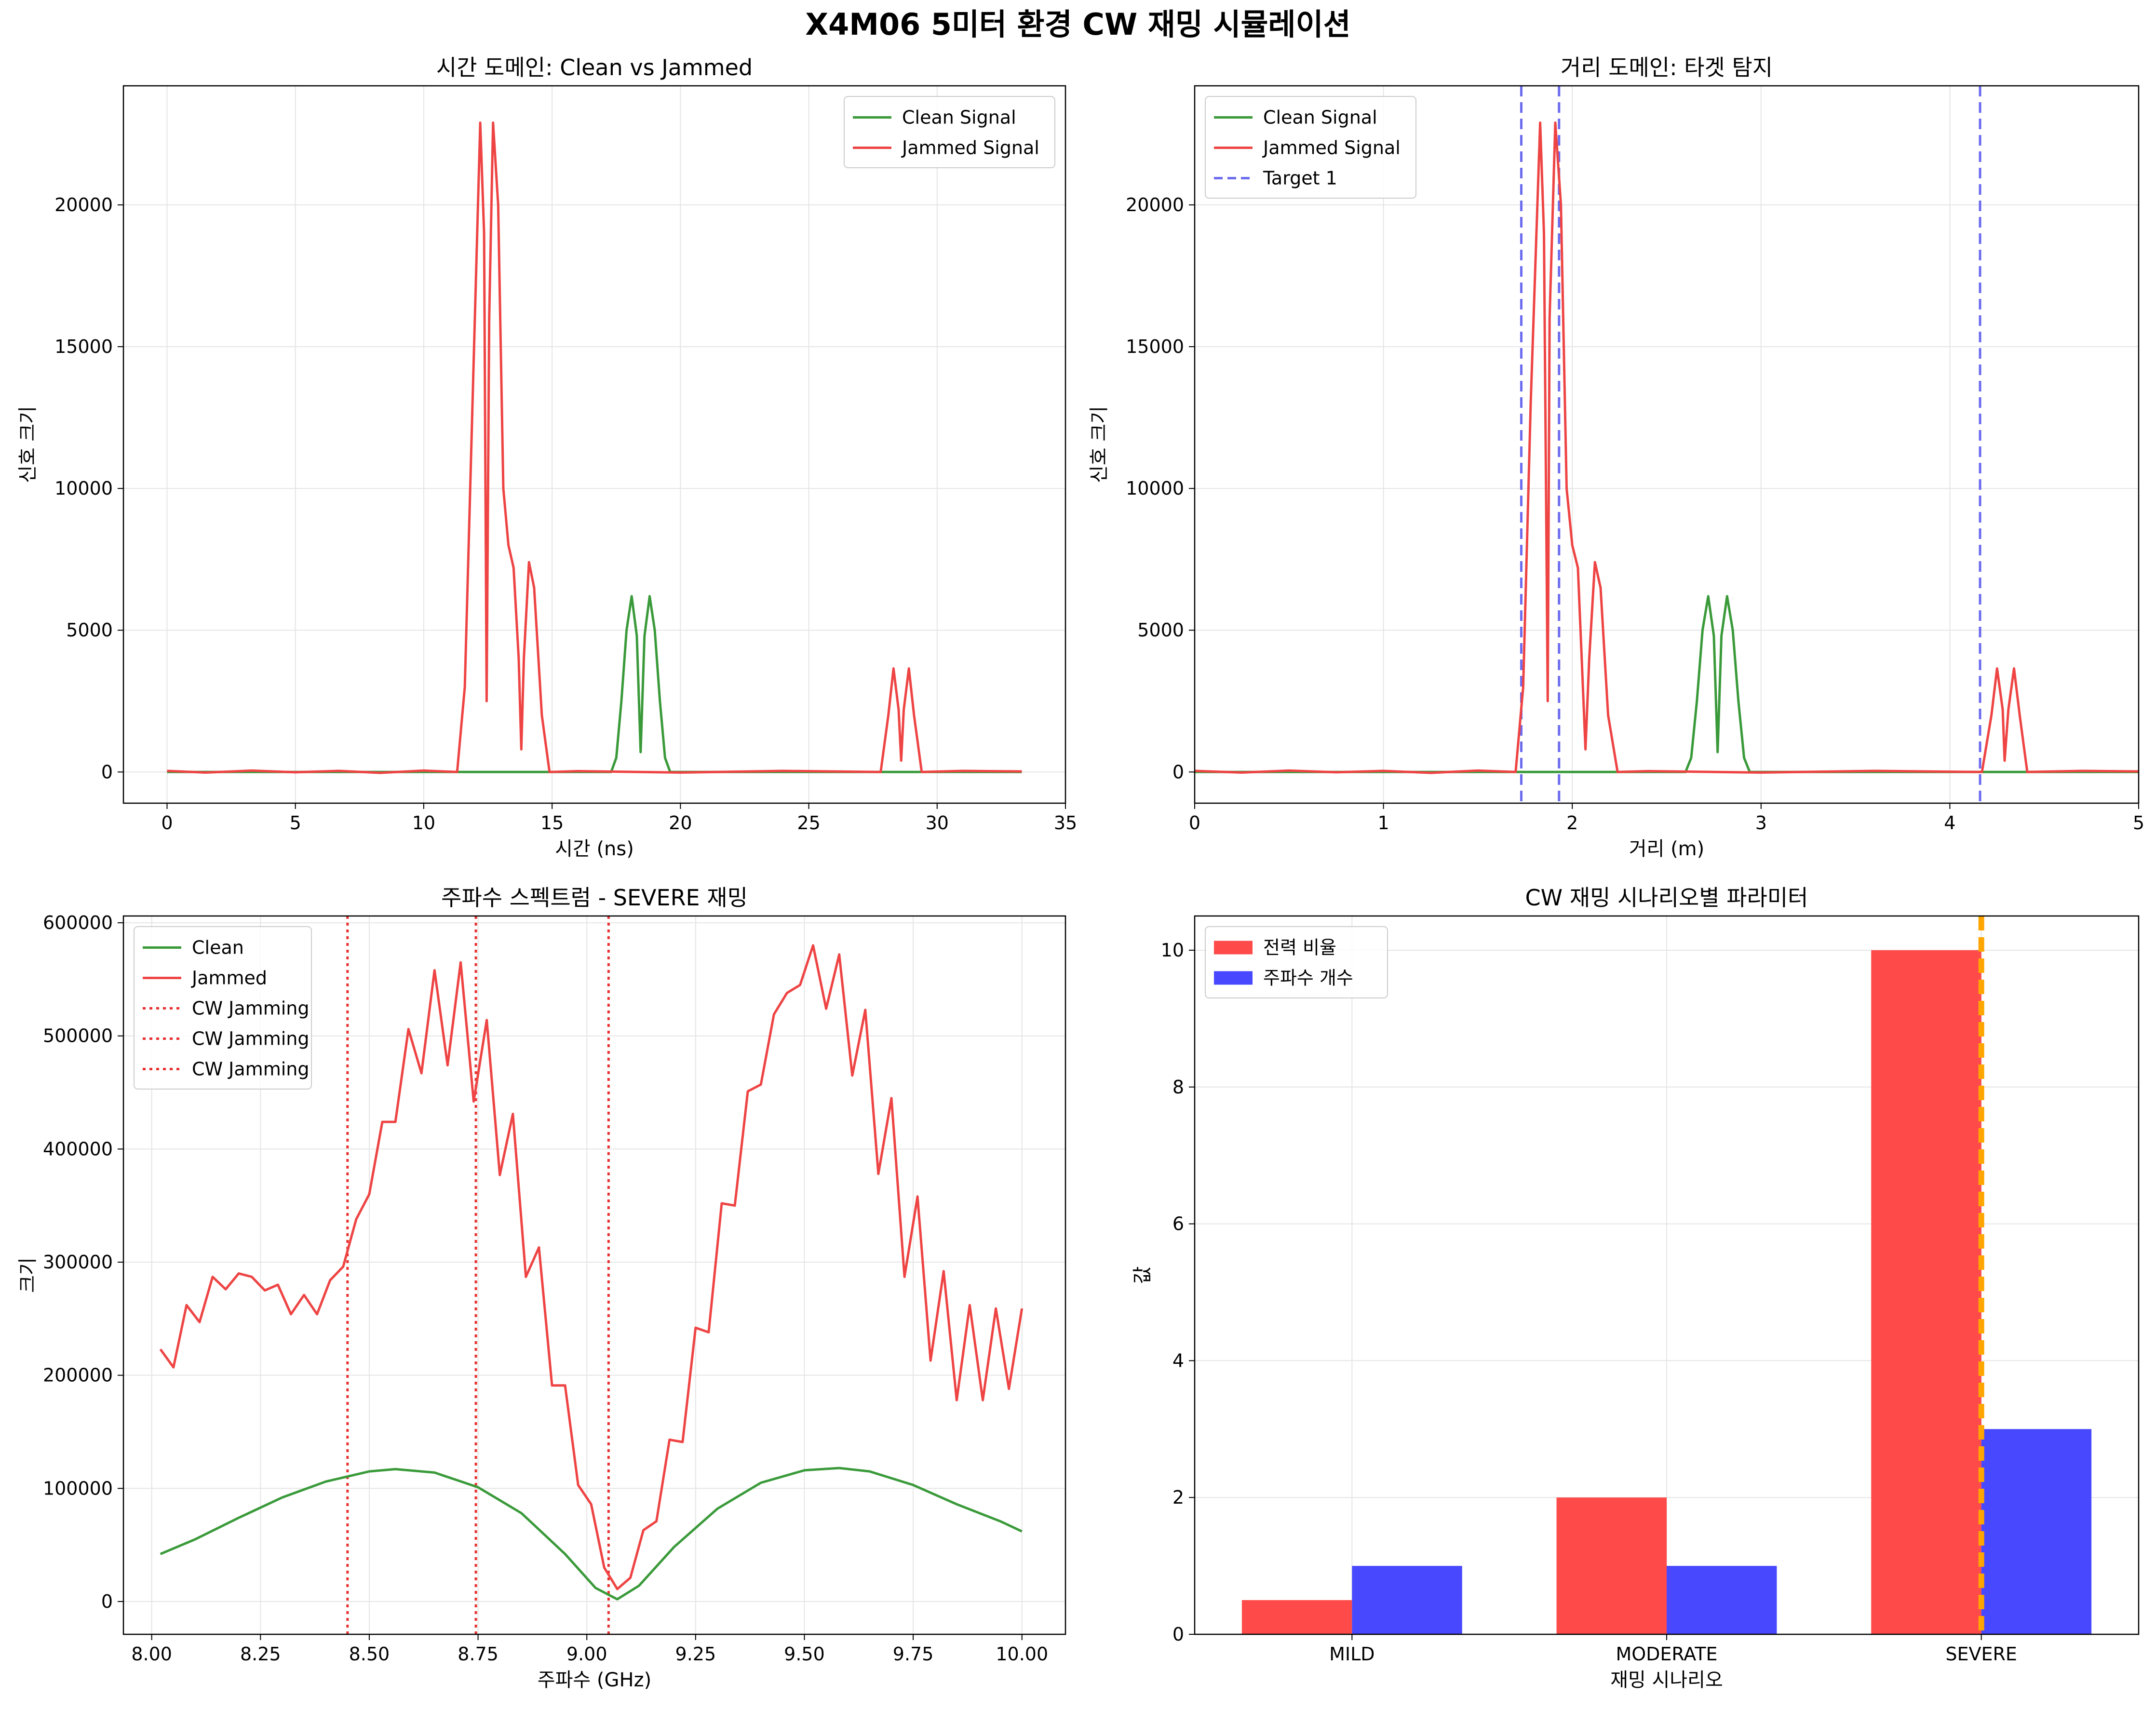 The height and width of the screenshot is (1710, 2156). What do you see at coordinates (1143, 1275) in the screenshot?
I see `y-axis-label: 값` at bounding box center [1143, 1275].